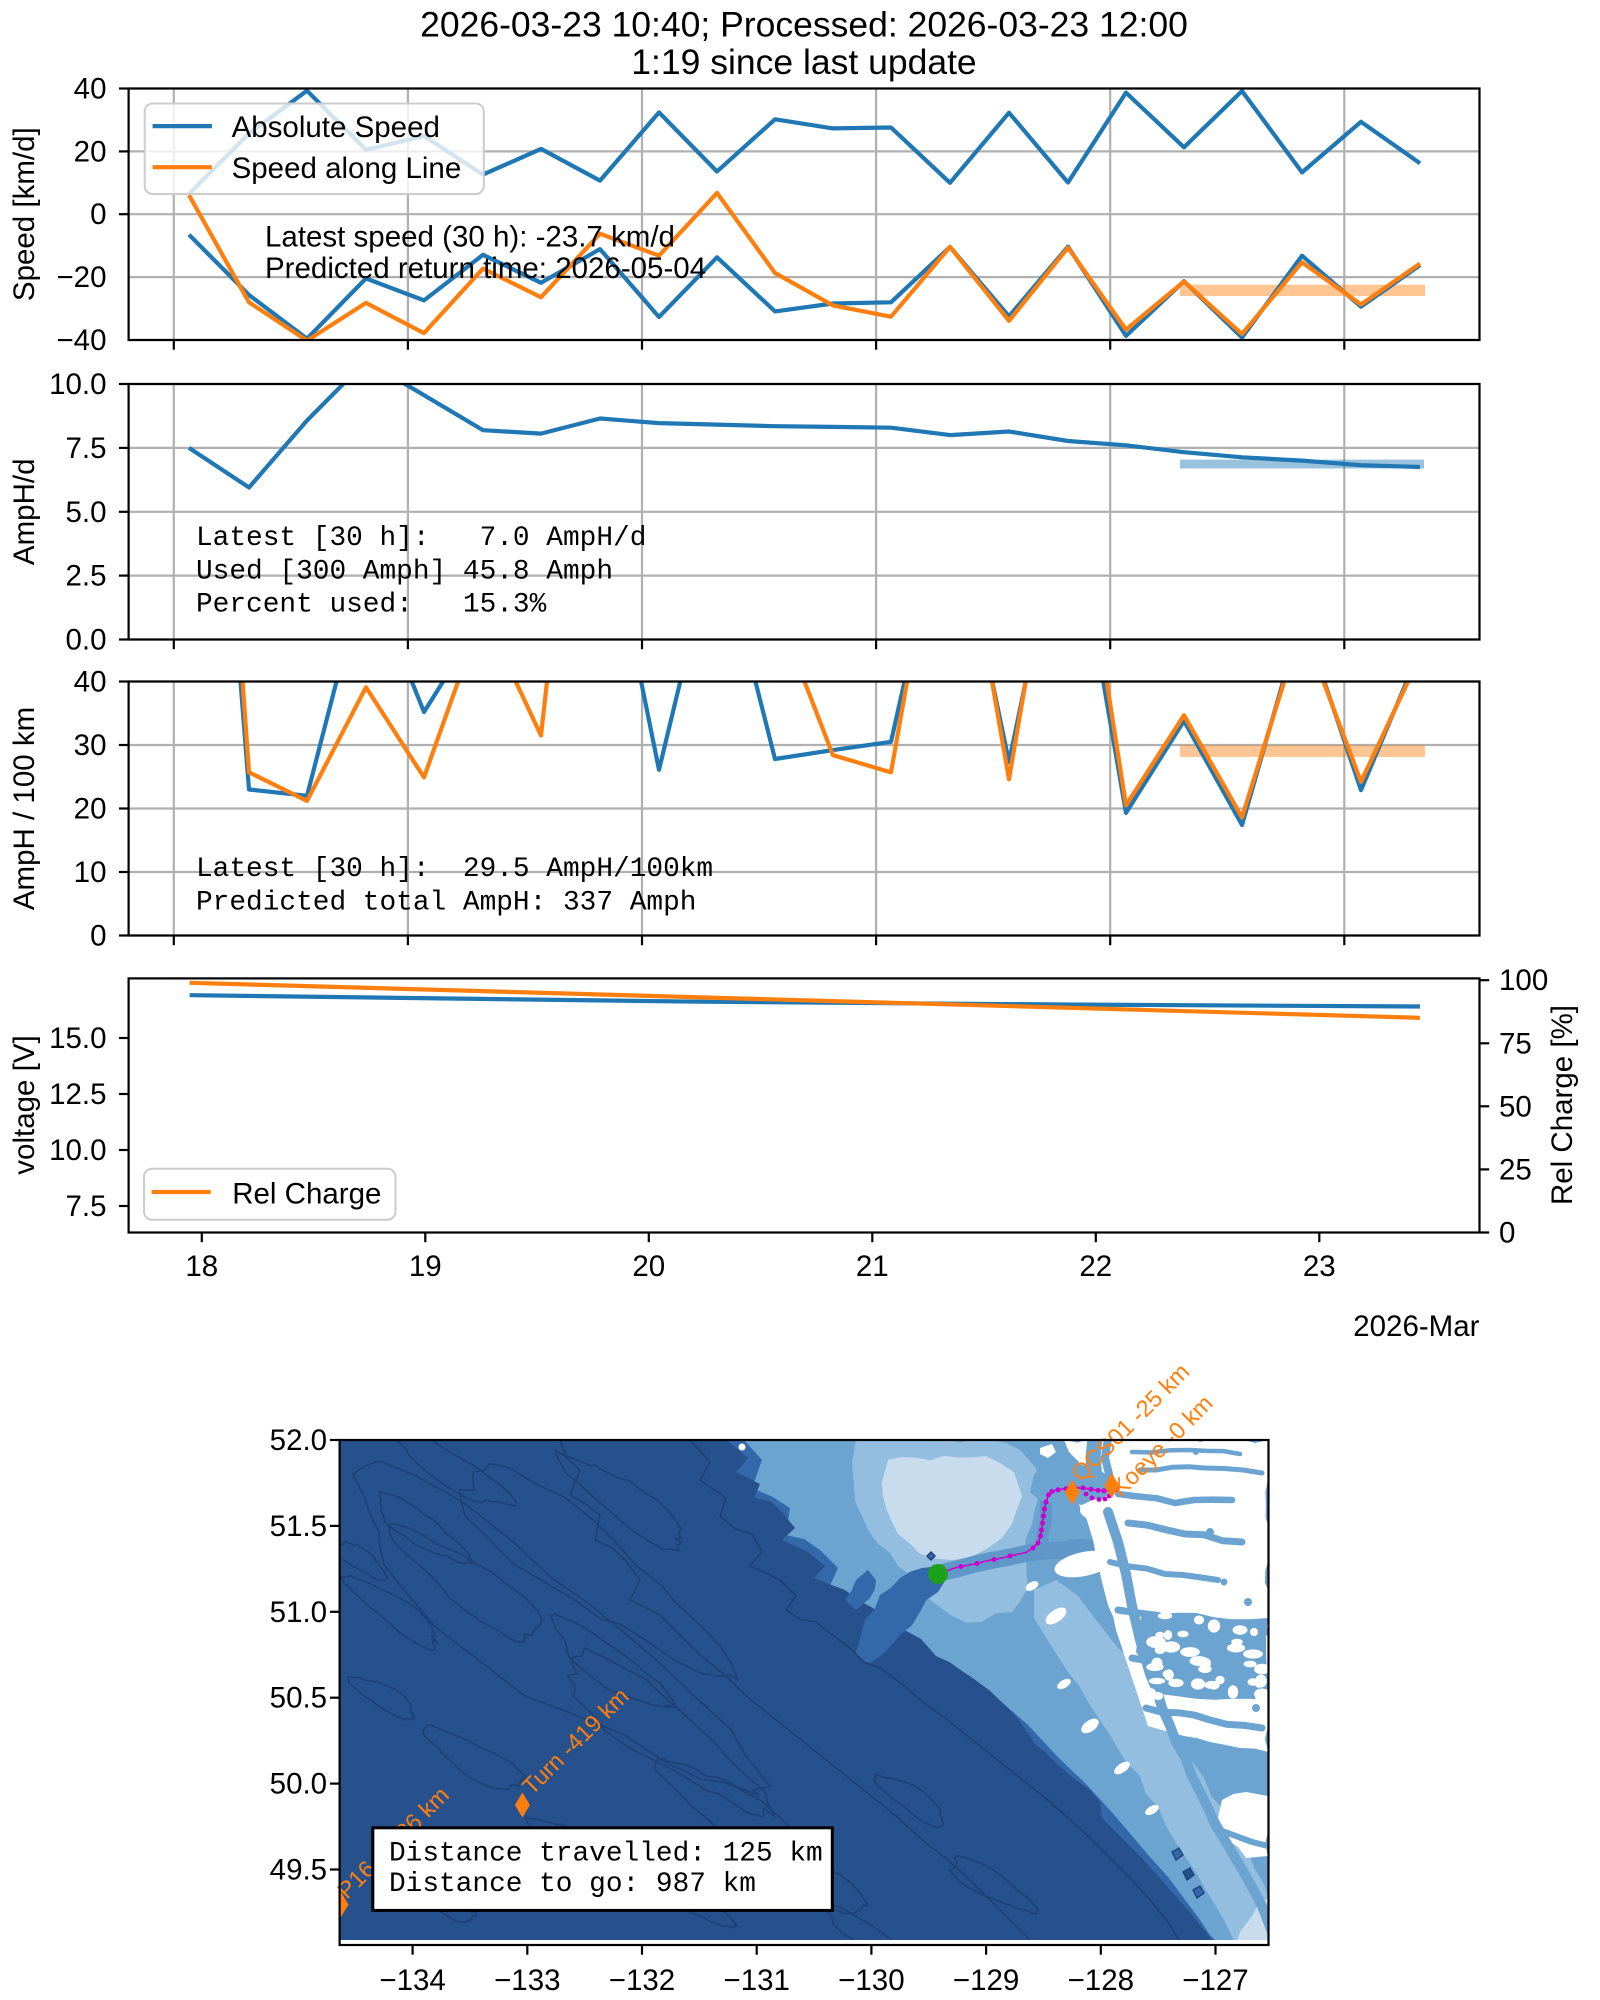 Image resolution: width=1600 pixels, height=2000 pixels. What do you see at coordinates (201, 1266) in the screenshot?
I see `svg-text: 18` at bounding box center [201, 1266].